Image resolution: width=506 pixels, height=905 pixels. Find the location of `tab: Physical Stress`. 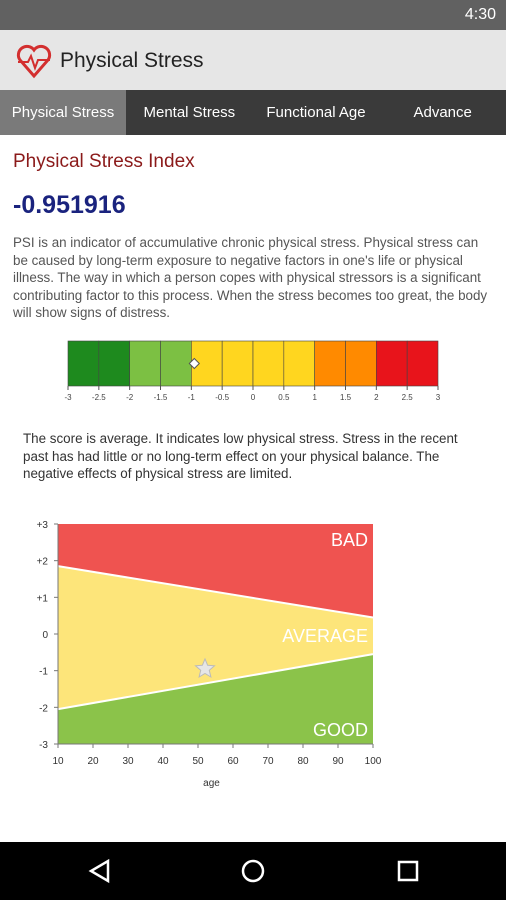

tab: Physical Stress is located at coordinates (63, 112).